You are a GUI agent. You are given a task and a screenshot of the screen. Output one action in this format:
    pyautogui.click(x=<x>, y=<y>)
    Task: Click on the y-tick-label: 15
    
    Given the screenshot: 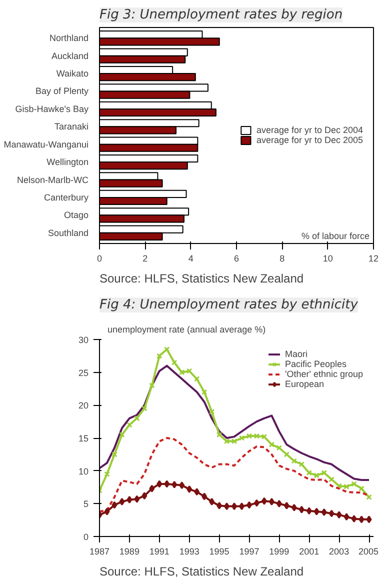 What is the action you would take?
    pyautogui.click(x=83, y=439)
    